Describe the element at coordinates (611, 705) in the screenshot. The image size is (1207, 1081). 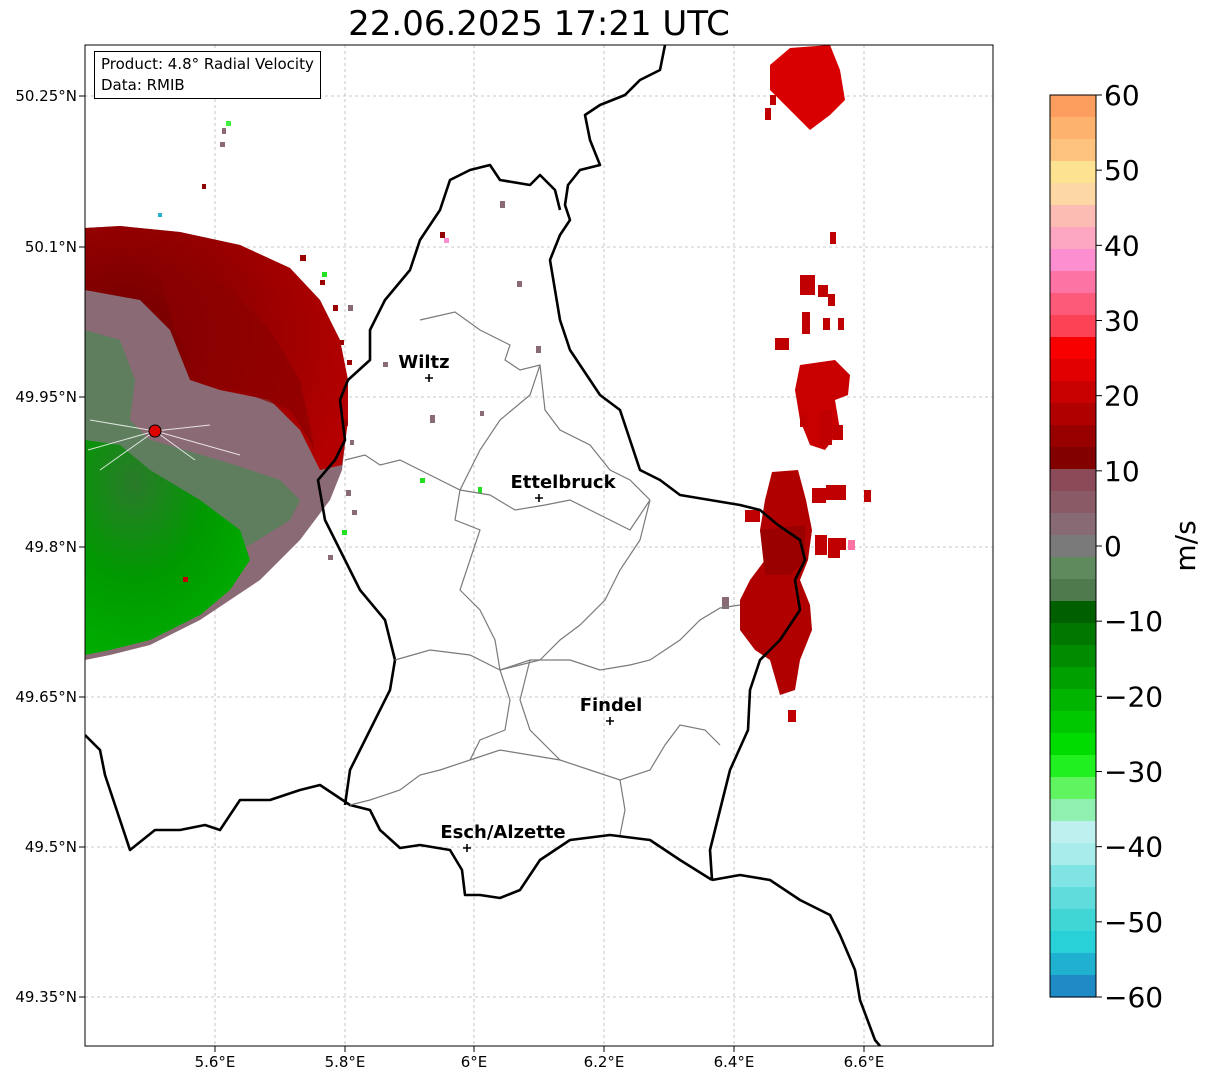
I see `city-label-findel: Findel` at that location.